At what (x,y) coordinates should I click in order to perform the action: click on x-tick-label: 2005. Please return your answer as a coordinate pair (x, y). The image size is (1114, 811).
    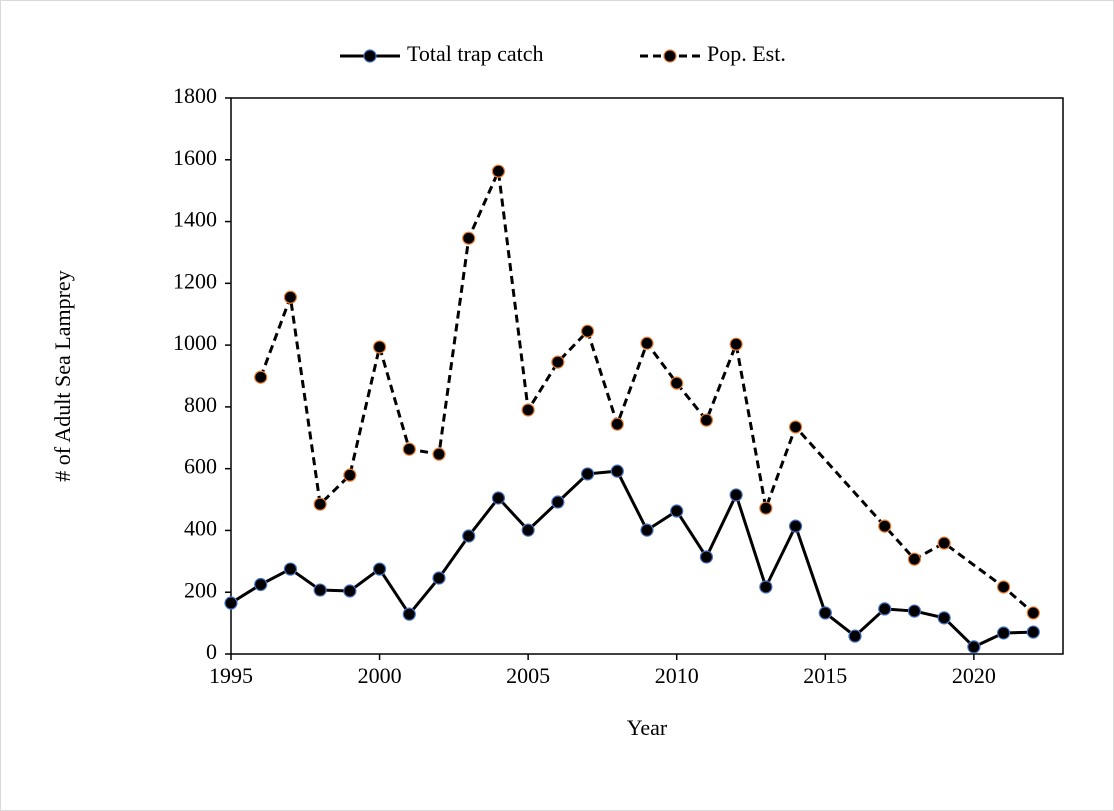
    Looking at the image, I should click on (528, 675).